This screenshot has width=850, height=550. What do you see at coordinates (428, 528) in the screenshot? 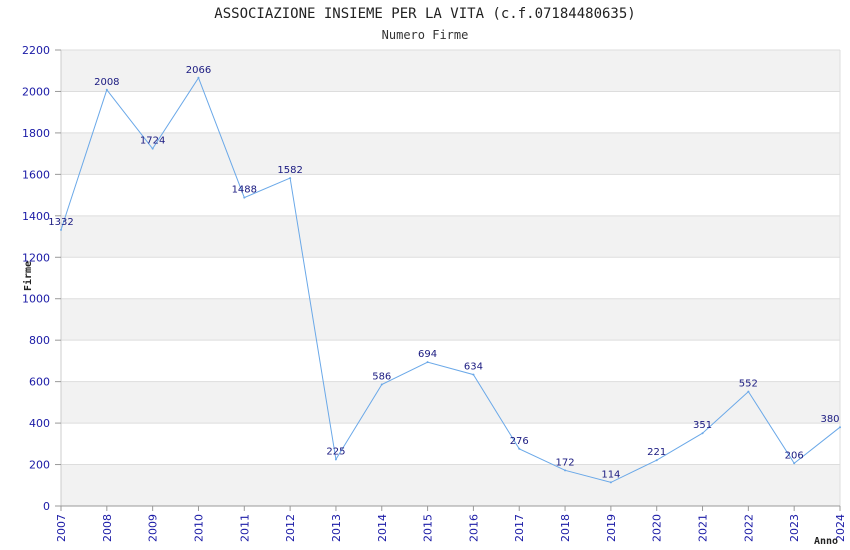
I see `x-tick-label: 2015` at bounding box center [428, 528].